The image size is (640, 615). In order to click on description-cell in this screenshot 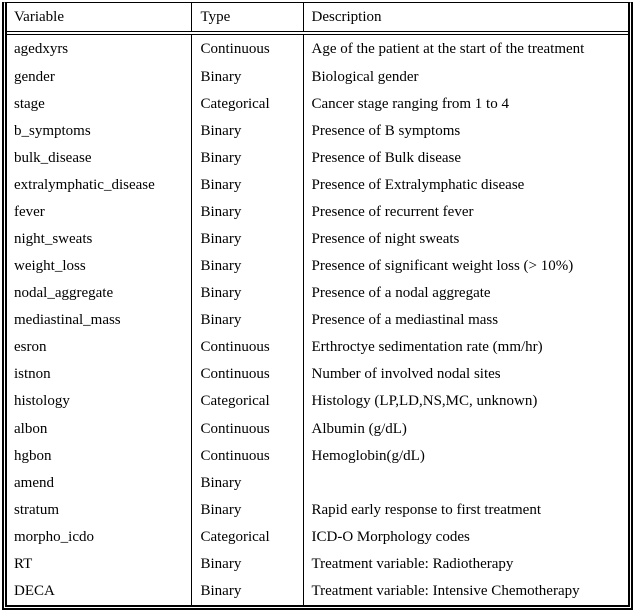, I will do `click(465, 483)`.